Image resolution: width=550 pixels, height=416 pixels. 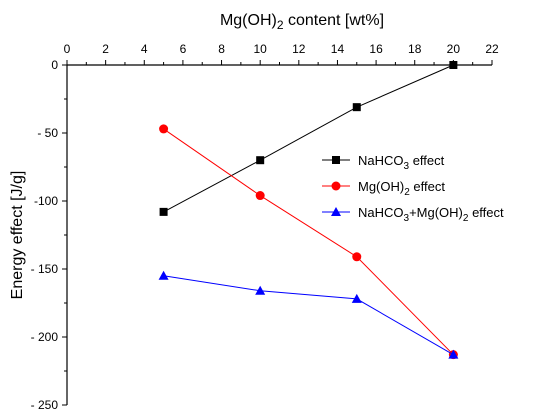 I want to click on legend-label-part: +Mg(OH), so click(x=436, y=212).